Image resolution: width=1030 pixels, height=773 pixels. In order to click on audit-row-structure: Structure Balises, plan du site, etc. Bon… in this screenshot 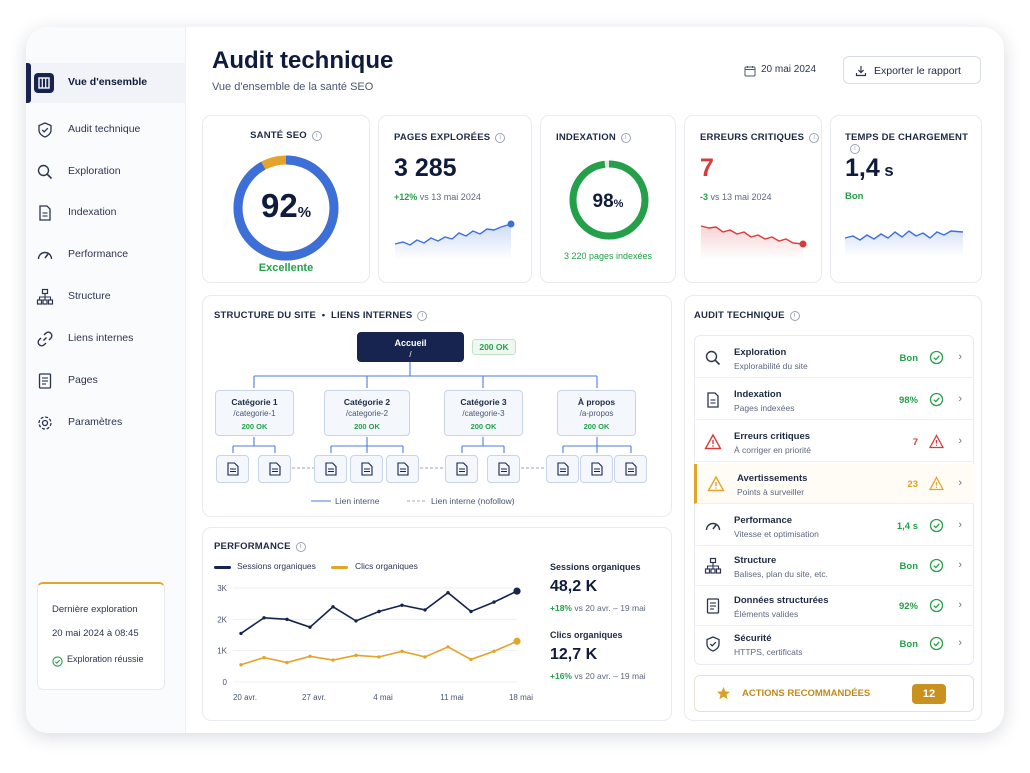, I will do `click(834, 566)`.